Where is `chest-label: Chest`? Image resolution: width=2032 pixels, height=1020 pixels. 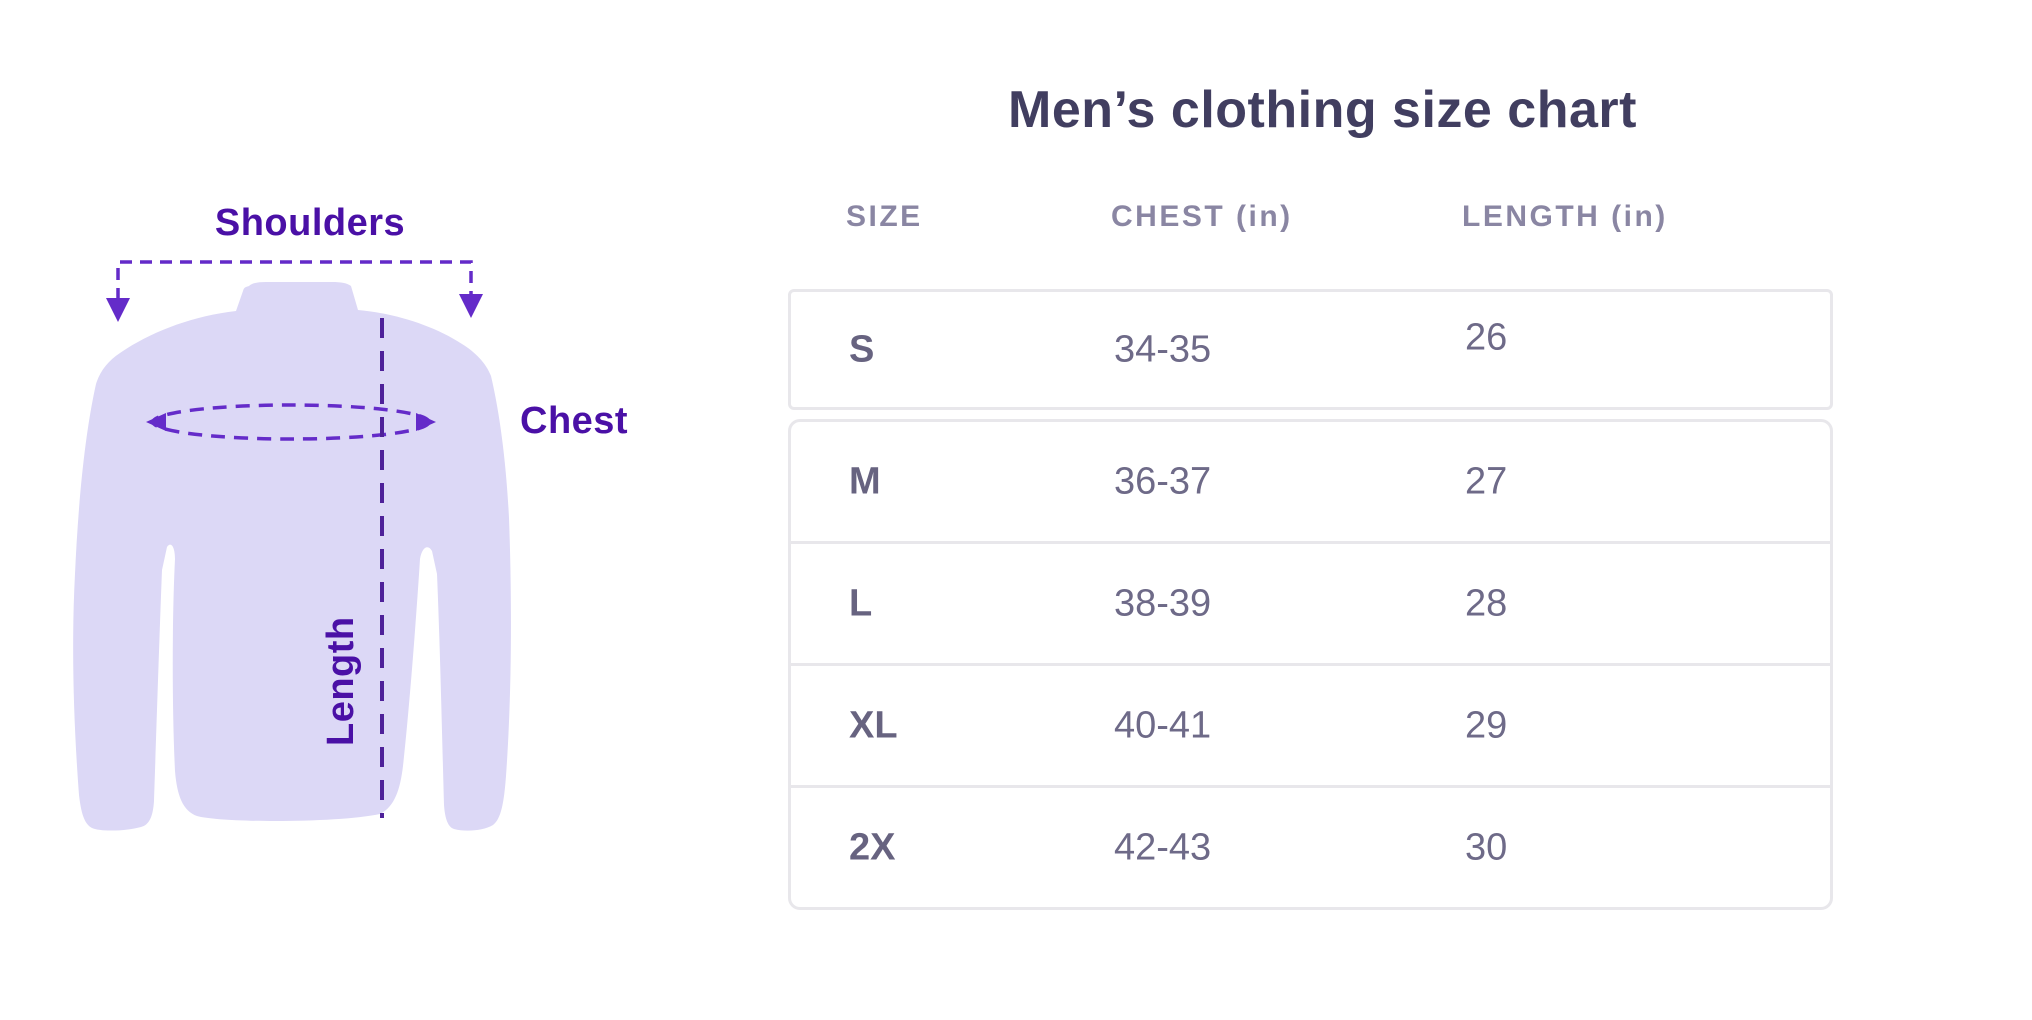
chest-label: Chest is located at coordinates (574, 421).